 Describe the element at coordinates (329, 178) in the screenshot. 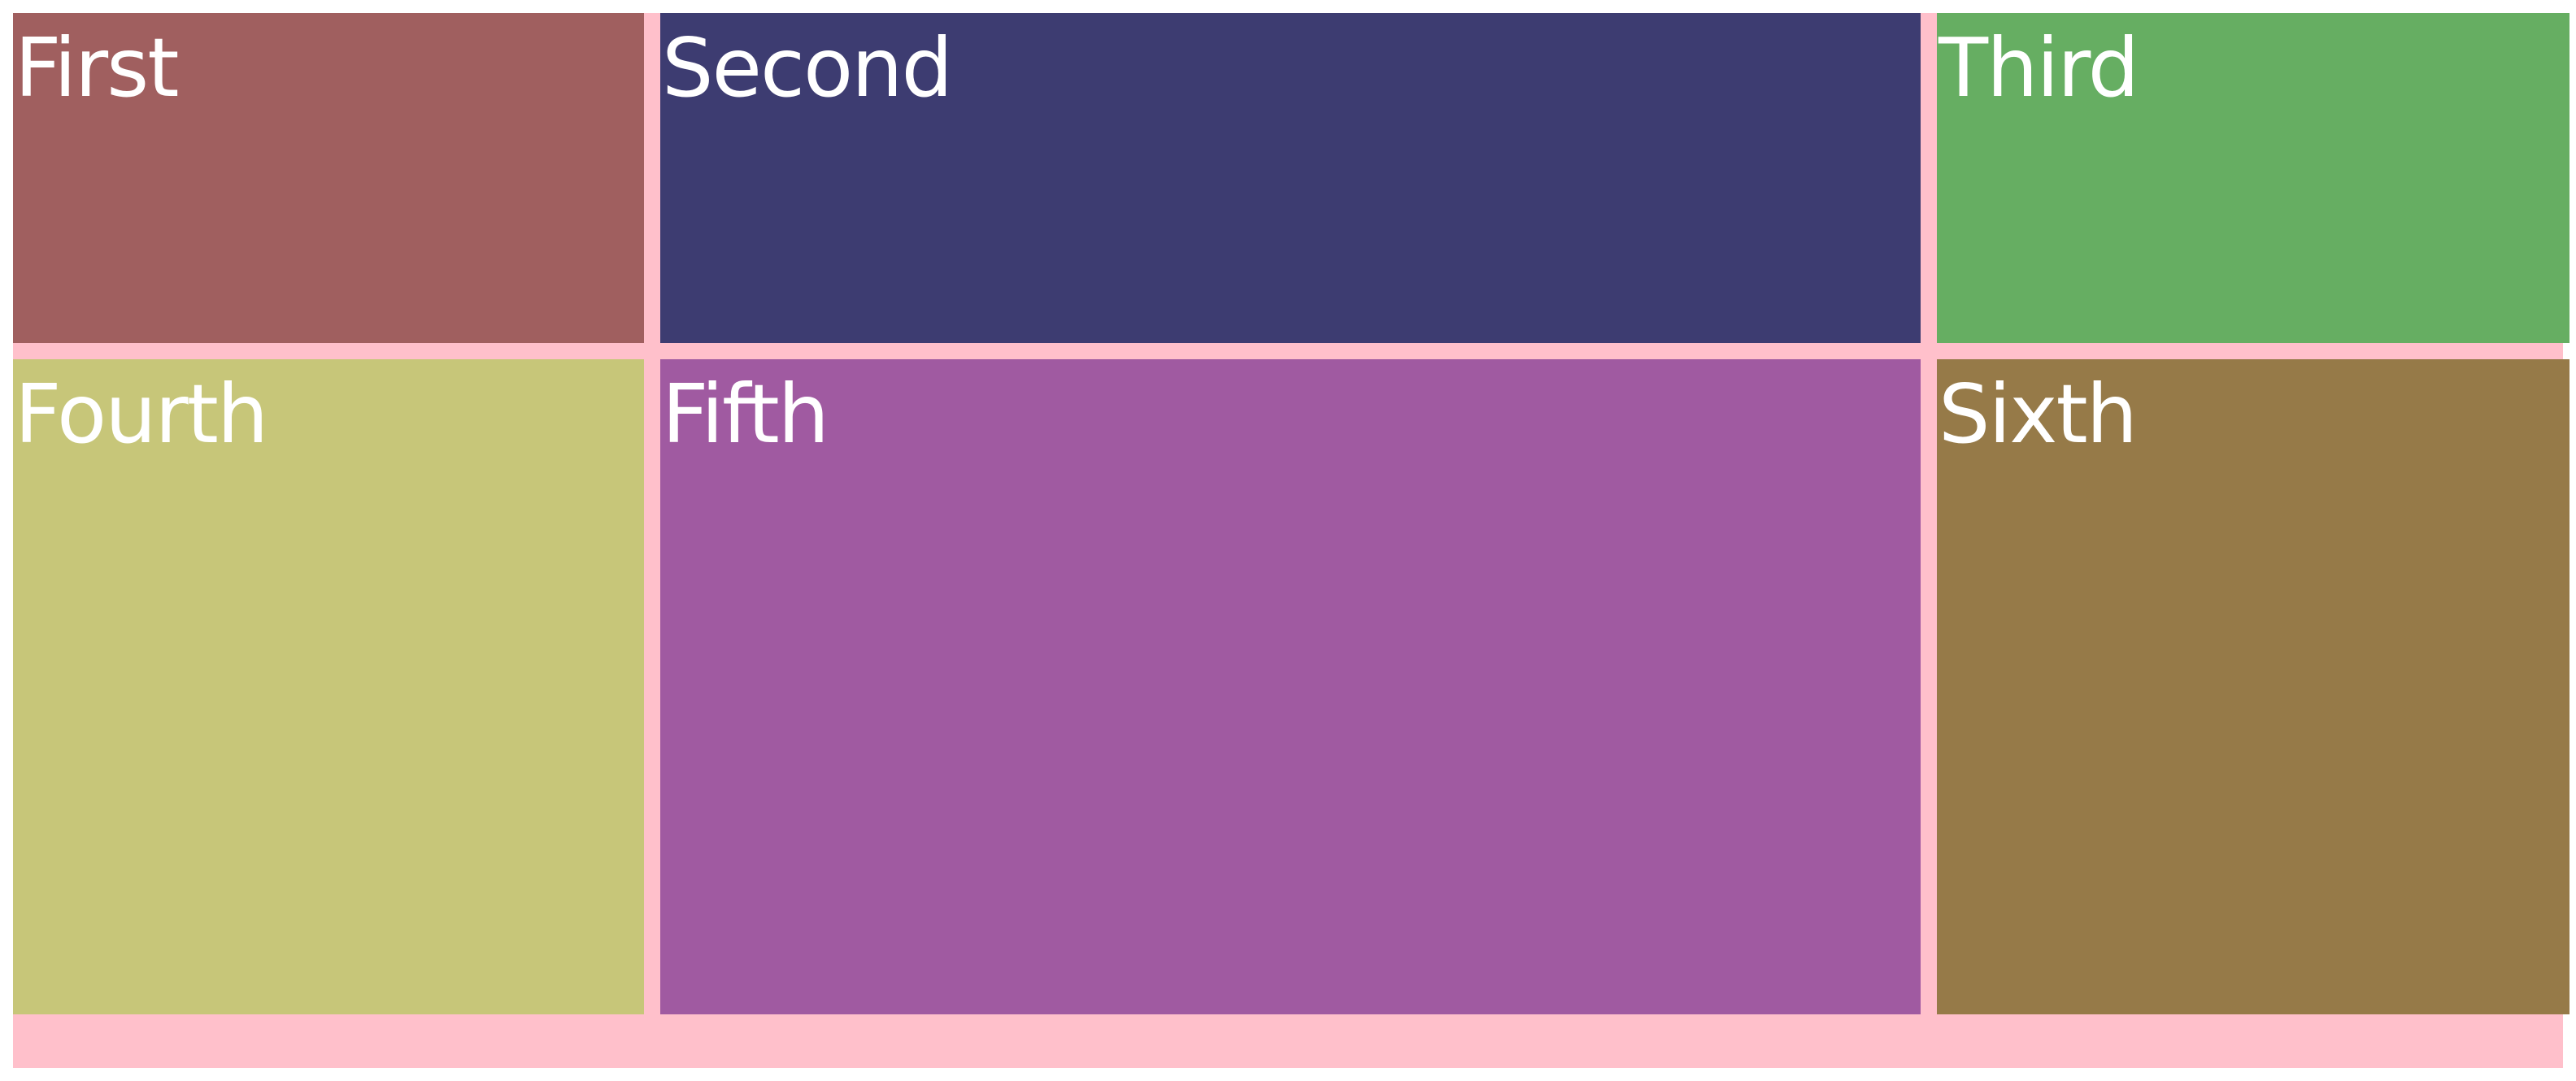

I see `cell-first: First` at that location.